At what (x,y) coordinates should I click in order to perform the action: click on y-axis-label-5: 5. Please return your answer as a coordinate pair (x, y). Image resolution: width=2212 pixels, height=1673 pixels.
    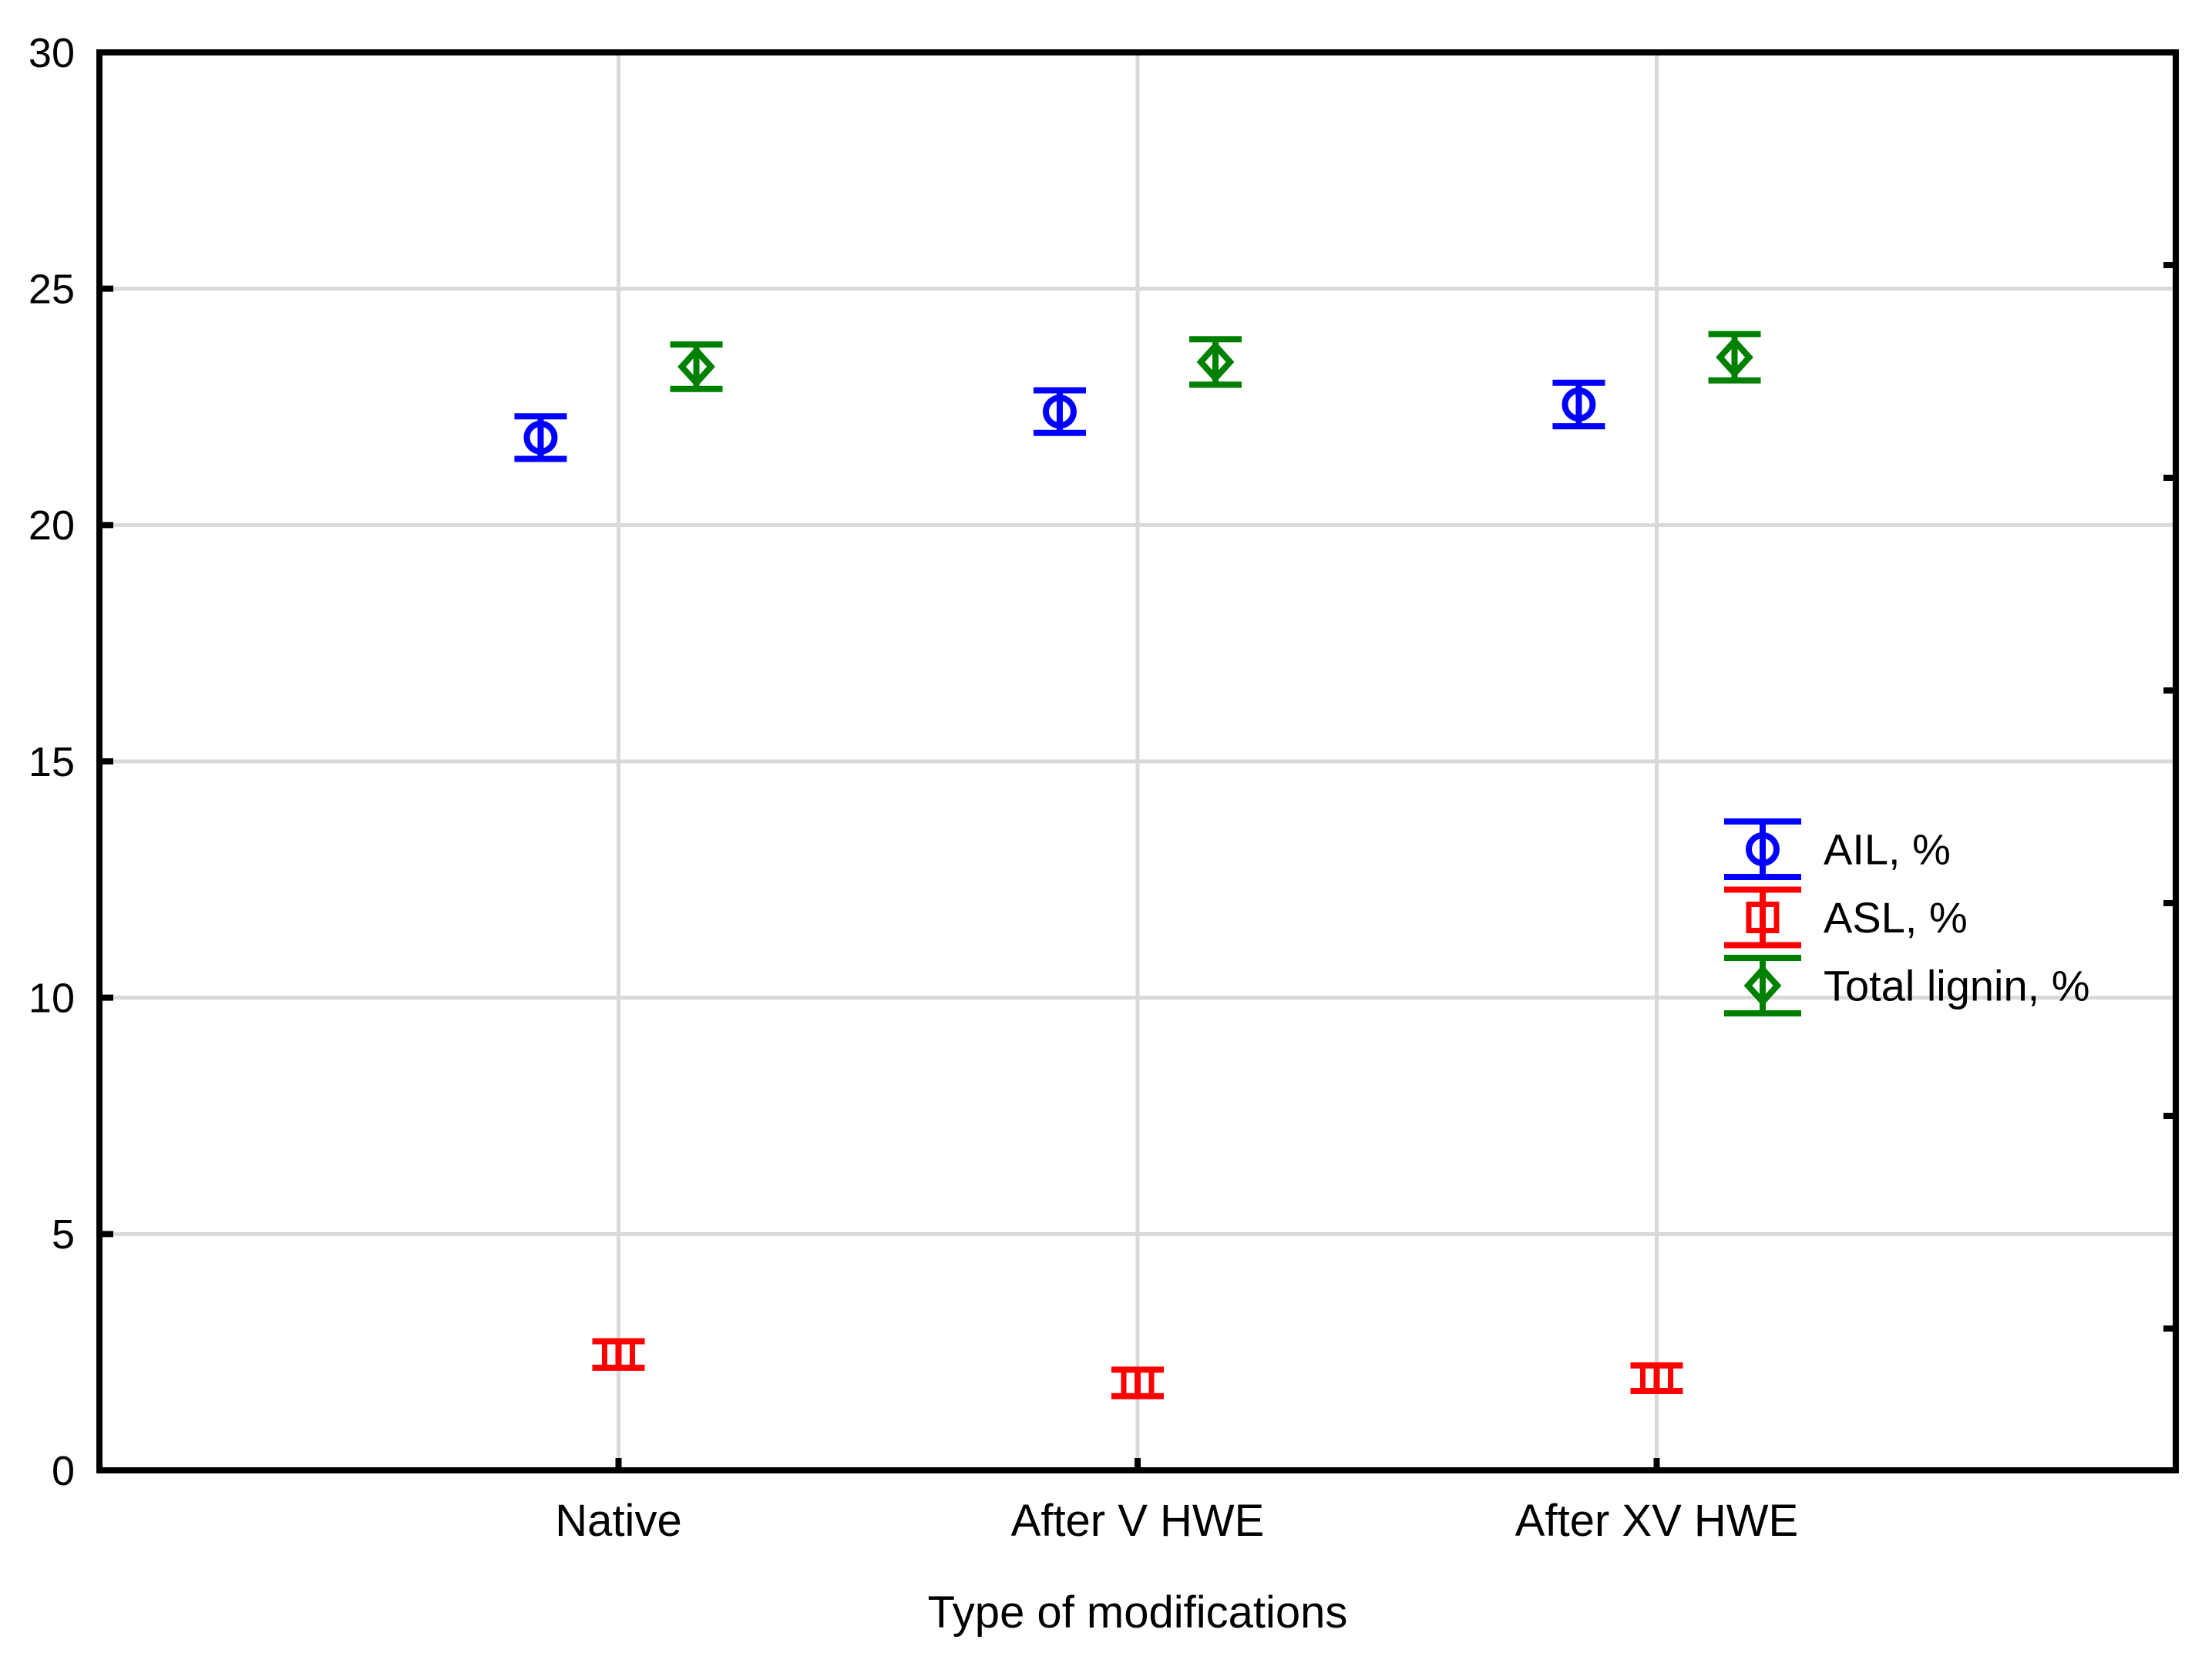
    Looking at the image, I should click on (63, 1234).